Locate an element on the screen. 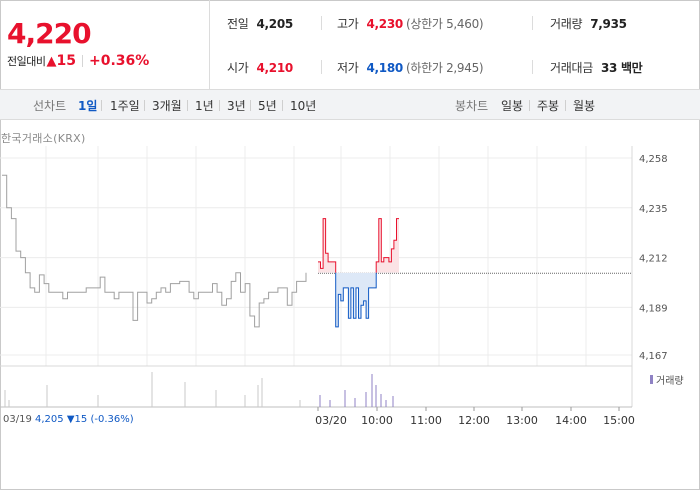 The width and height of the screenshot is (700, 490). x-tick-label: 12:00 is located at coordinates (474, 420).